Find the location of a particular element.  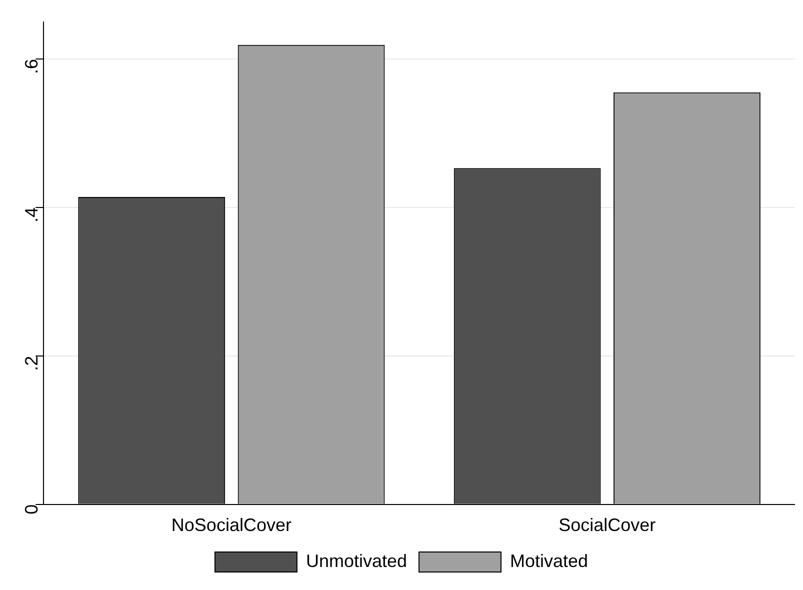

legend-label: Motivated is located at coordinates (549, 560).